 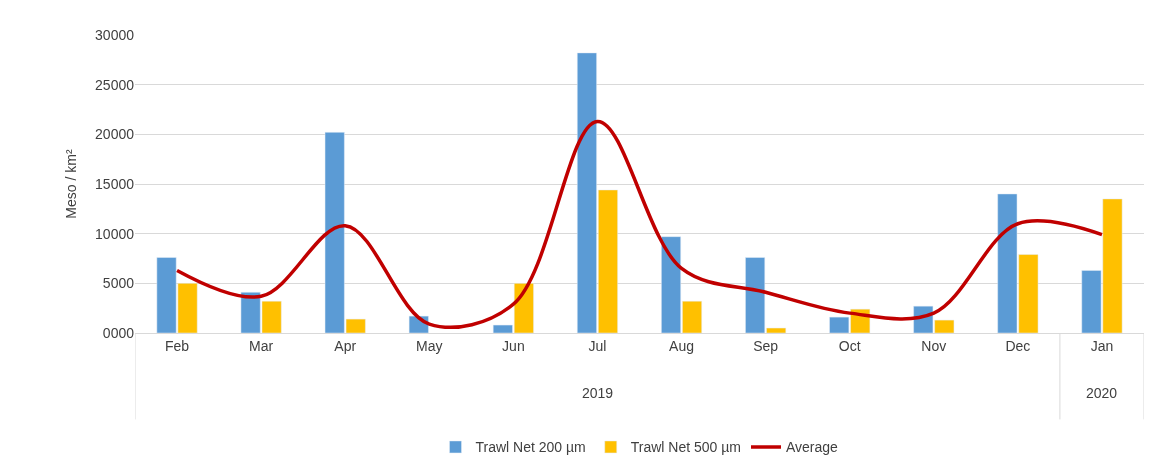 I want to click on y-tick-label: 5000, so click(x=118, y=283).